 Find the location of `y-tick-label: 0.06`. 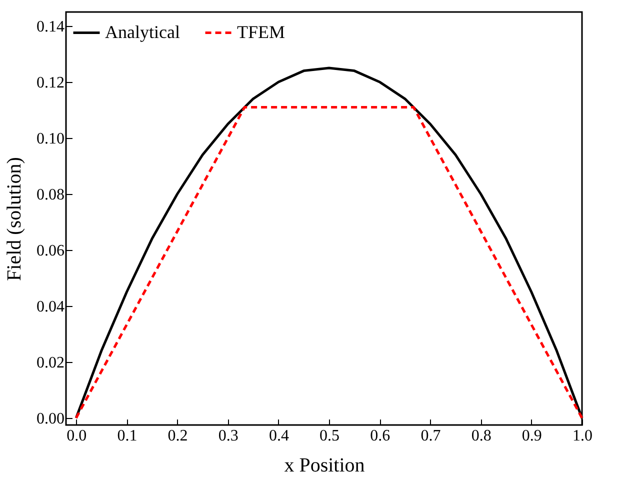

y-tick-label: 0.06 is located at coordinates (50, 251).